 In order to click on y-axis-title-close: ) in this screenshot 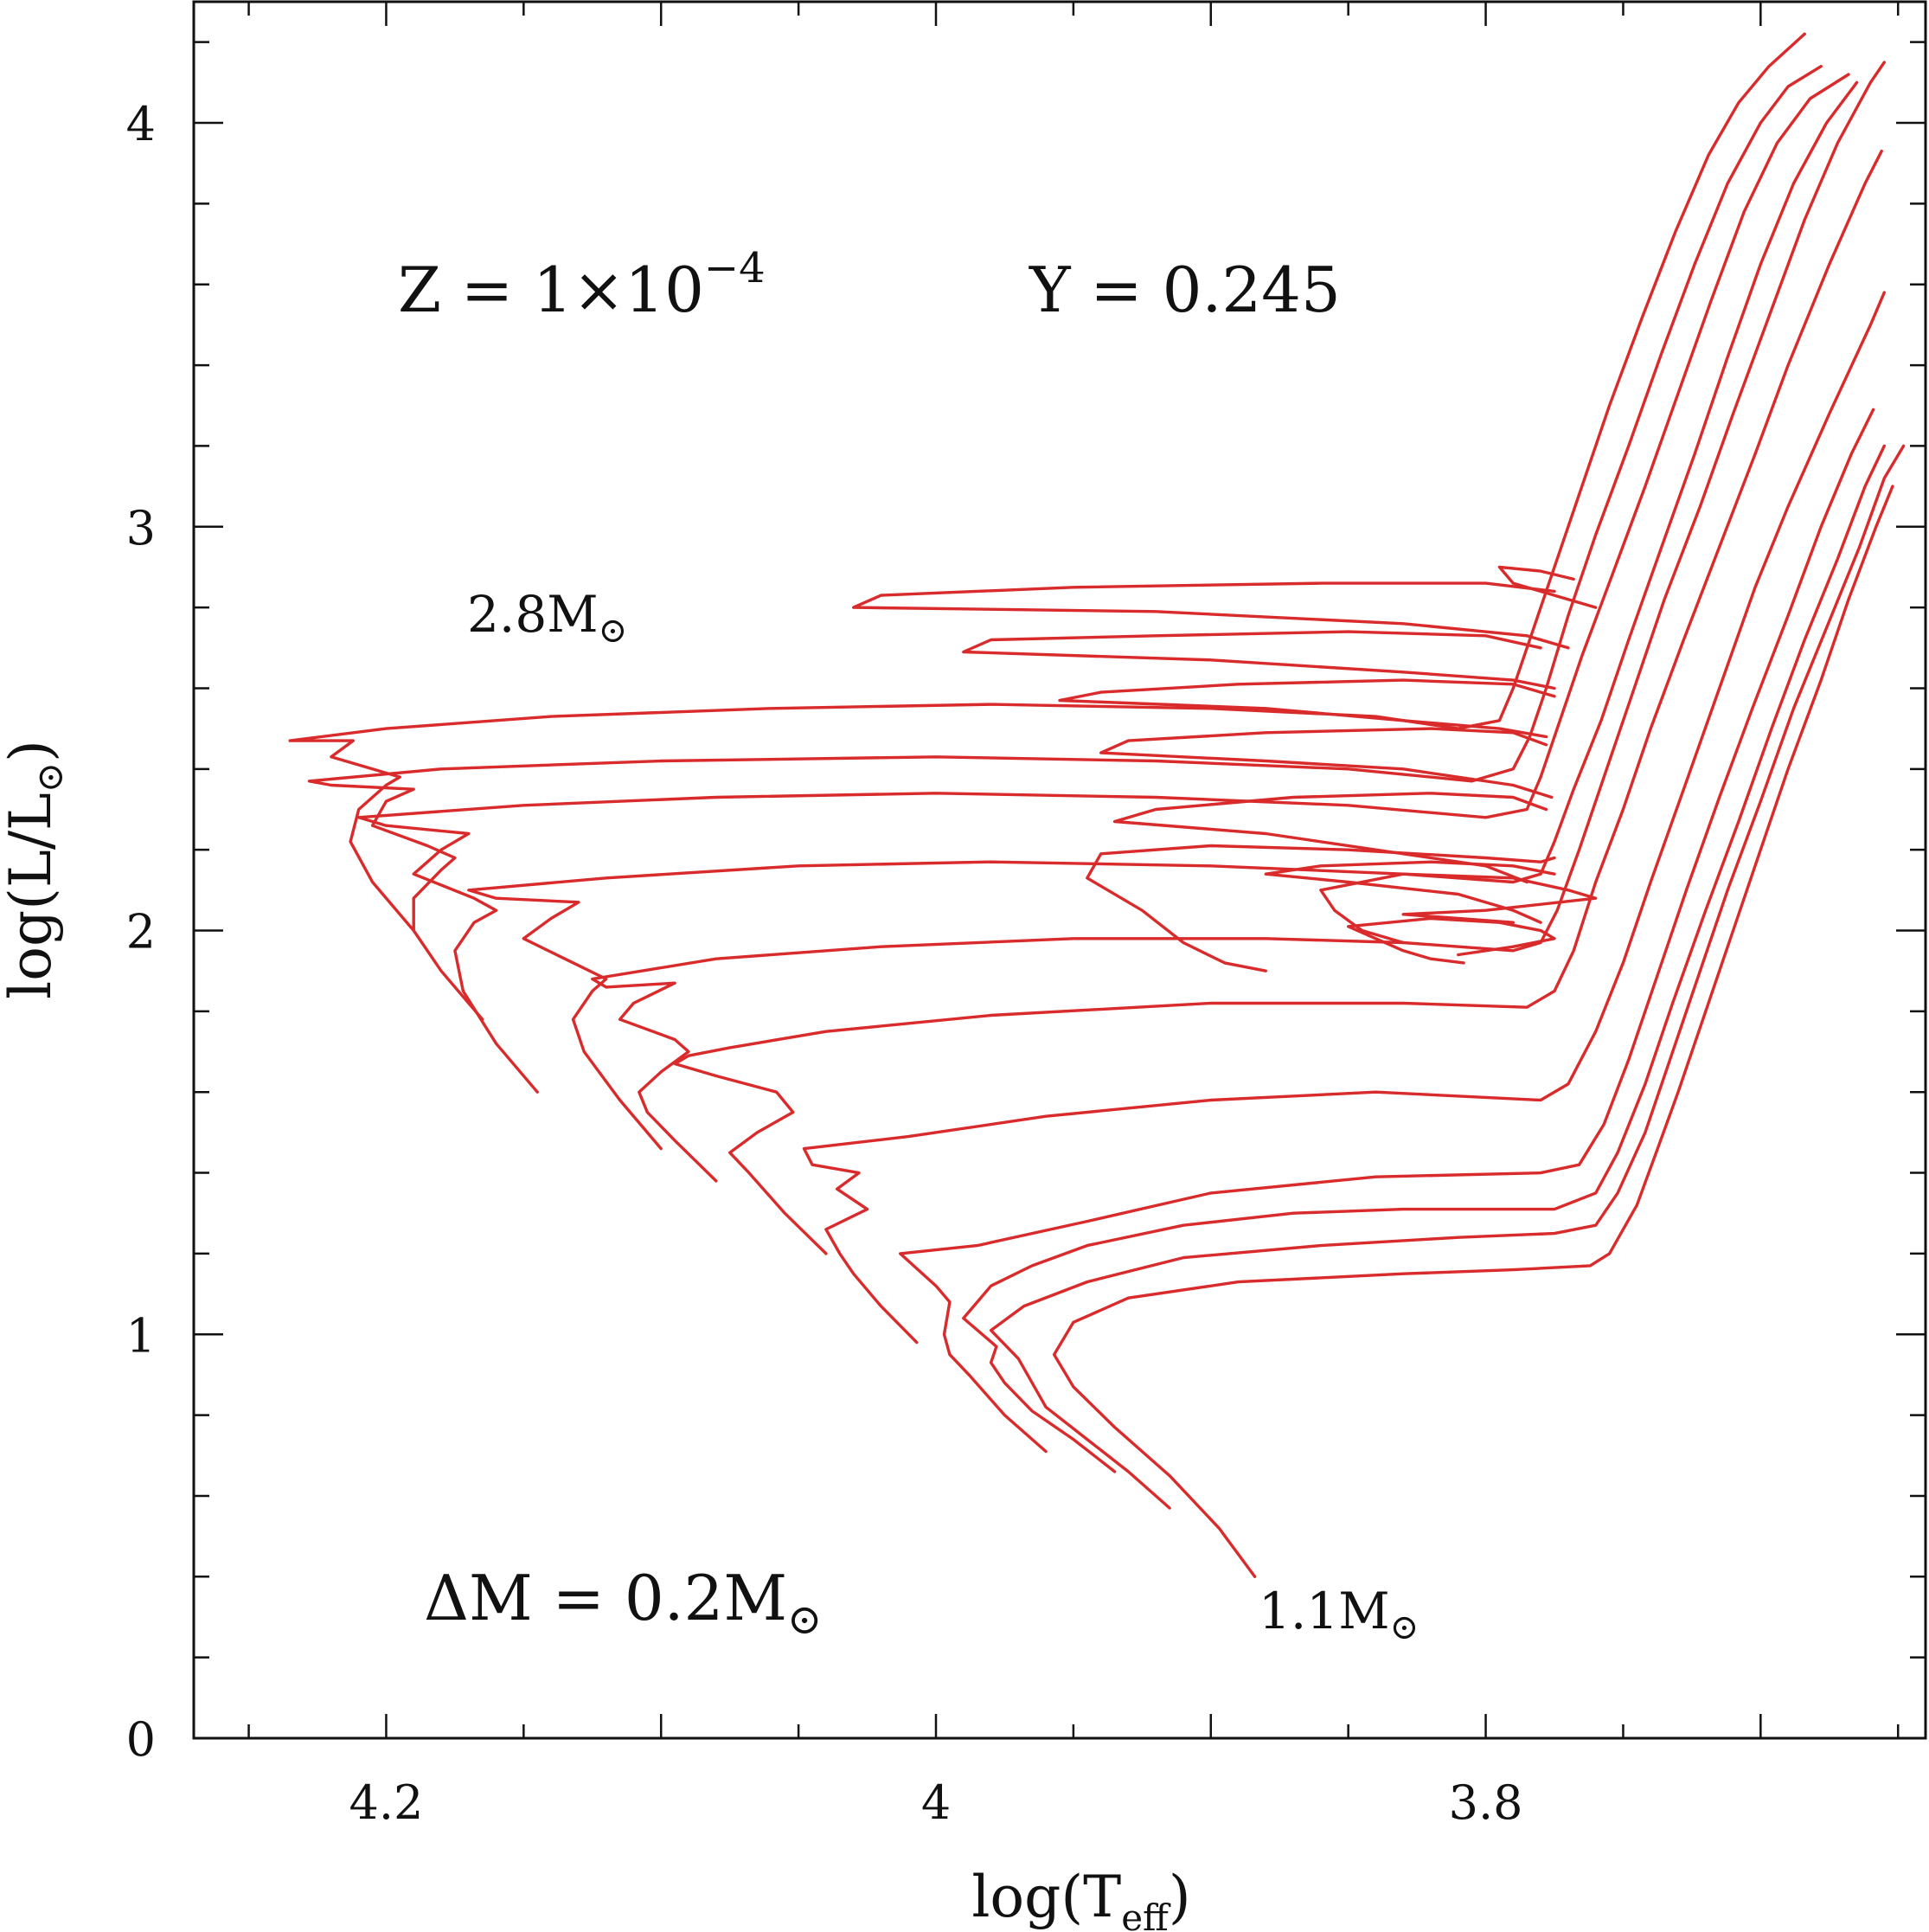, I will do `click(32, 751)`.